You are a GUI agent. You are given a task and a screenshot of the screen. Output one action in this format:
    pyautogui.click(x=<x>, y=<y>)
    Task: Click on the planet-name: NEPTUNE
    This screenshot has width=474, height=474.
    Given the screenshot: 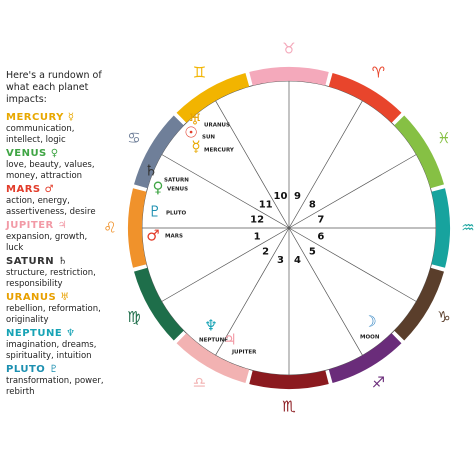 What is the action you would take?
    pyautogui.click(x=34, y=333)
    